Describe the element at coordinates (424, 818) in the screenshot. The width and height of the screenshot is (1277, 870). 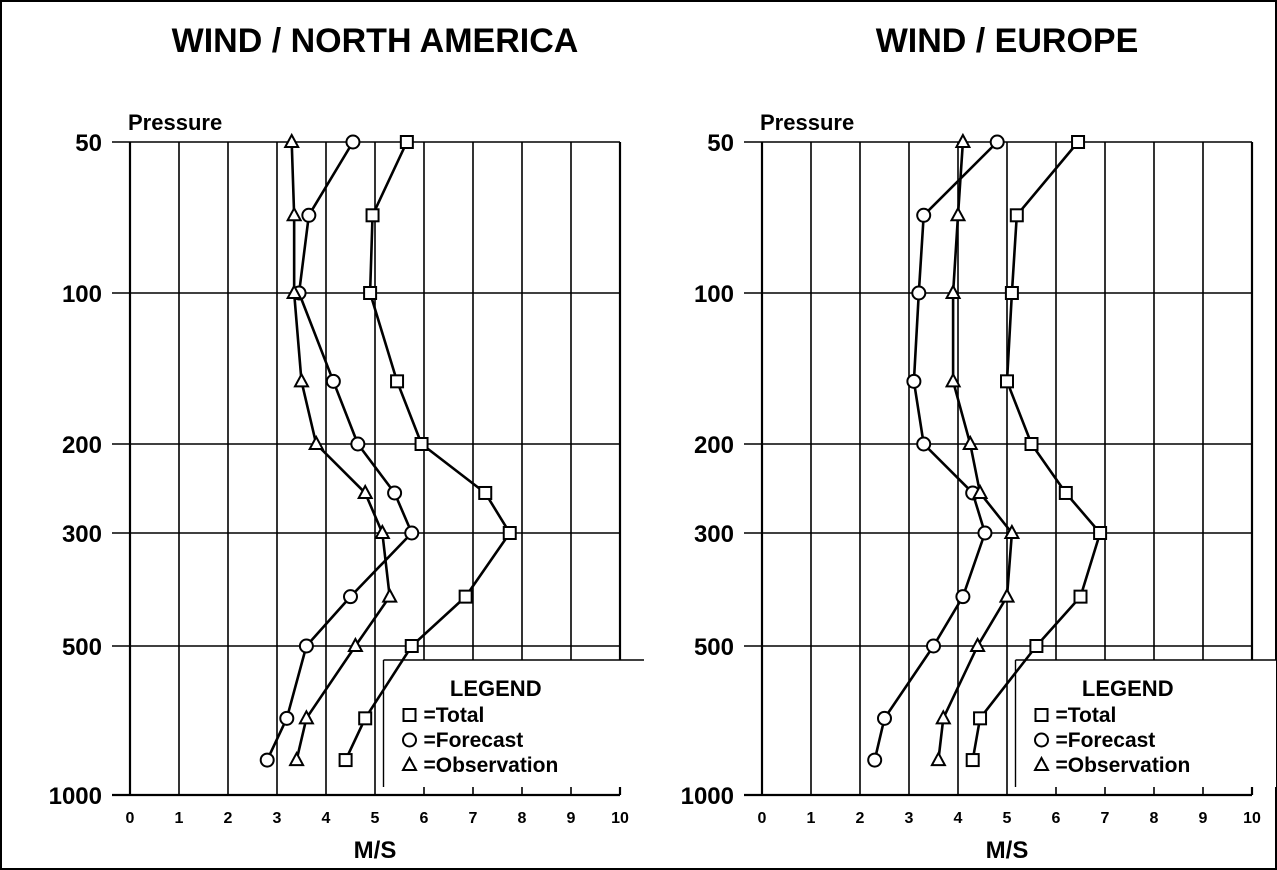
I see `x-tick-label: 6` at that location.